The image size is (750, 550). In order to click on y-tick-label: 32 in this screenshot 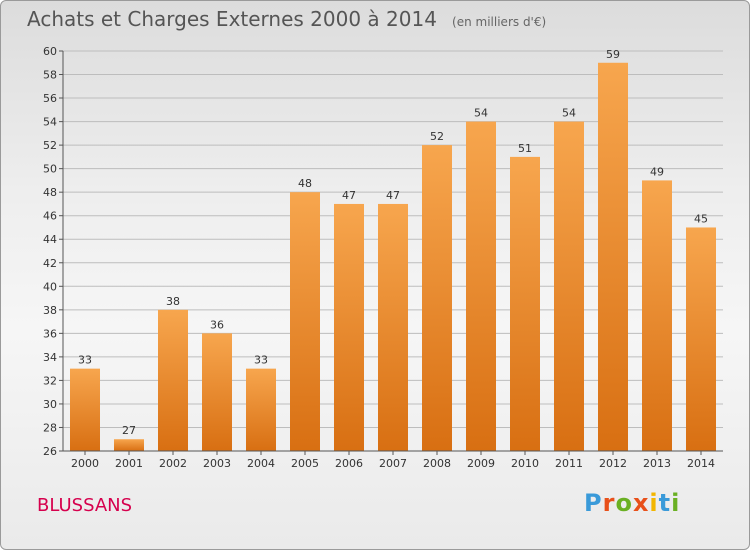, I will do `click(50, 380)`.